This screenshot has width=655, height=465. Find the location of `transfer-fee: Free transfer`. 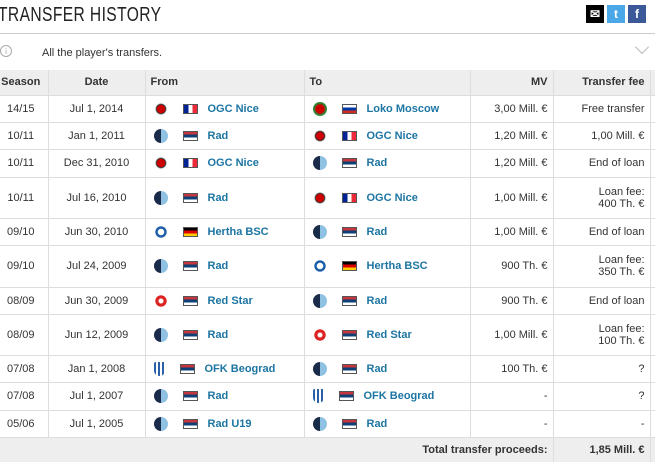

transfer-fee: Free transfer is located at coordinates (602, 108).